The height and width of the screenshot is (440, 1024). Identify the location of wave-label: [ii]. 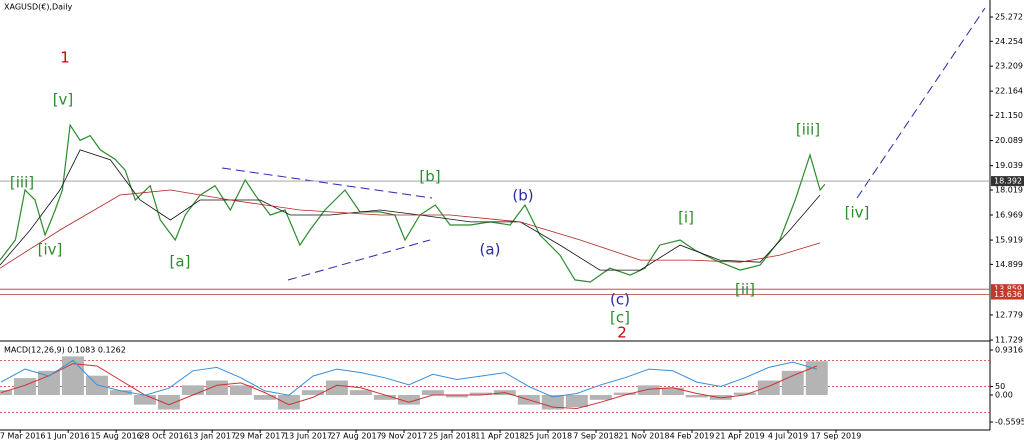
(745, 290).